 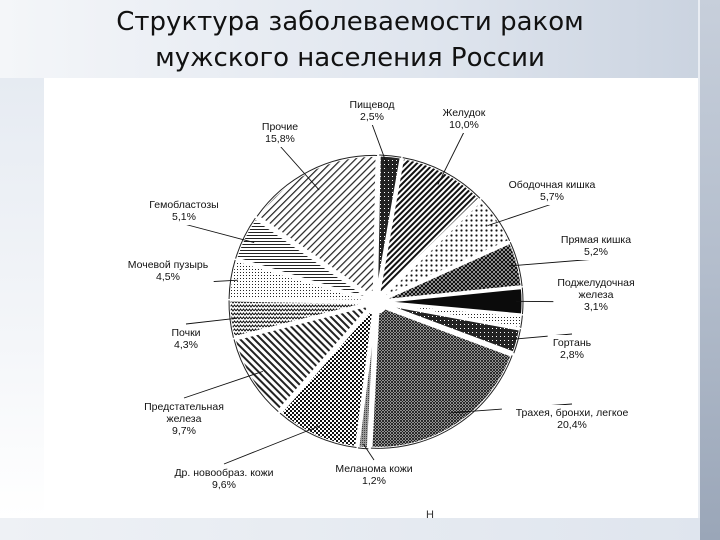 I want to click on pie-center-hub, so click(x=376, y=302).